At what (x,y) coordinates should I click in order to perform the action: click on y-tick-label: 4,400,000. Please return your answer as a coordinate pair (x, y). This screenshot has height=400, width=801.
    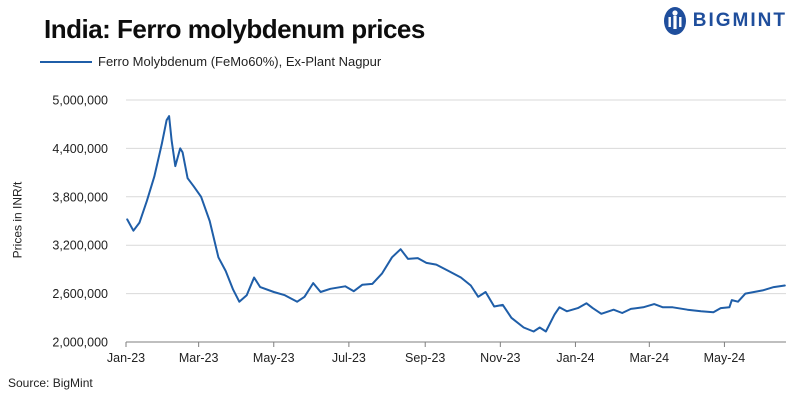
    Looking at the image, I should click on (80, 149).